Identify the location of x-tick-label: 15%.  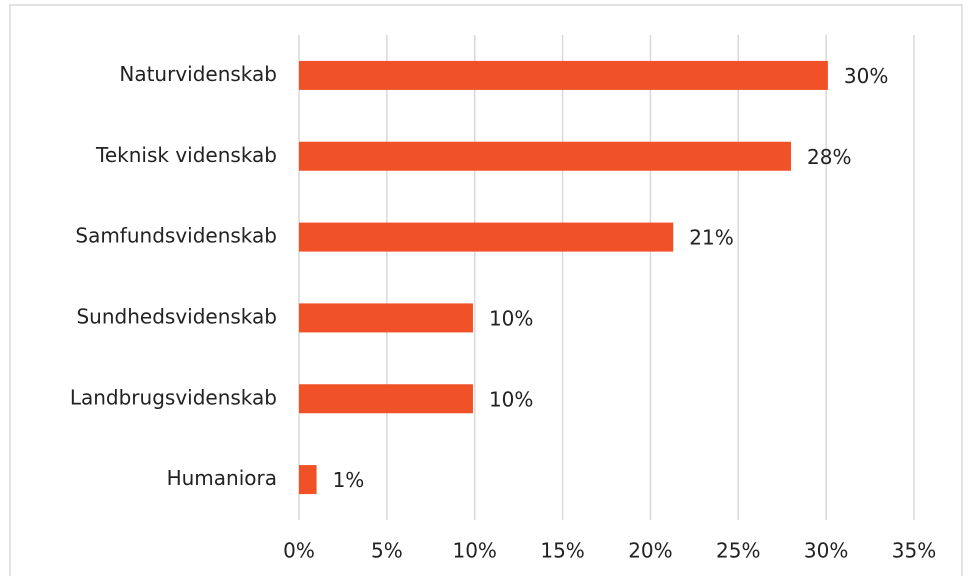
(562, 551).